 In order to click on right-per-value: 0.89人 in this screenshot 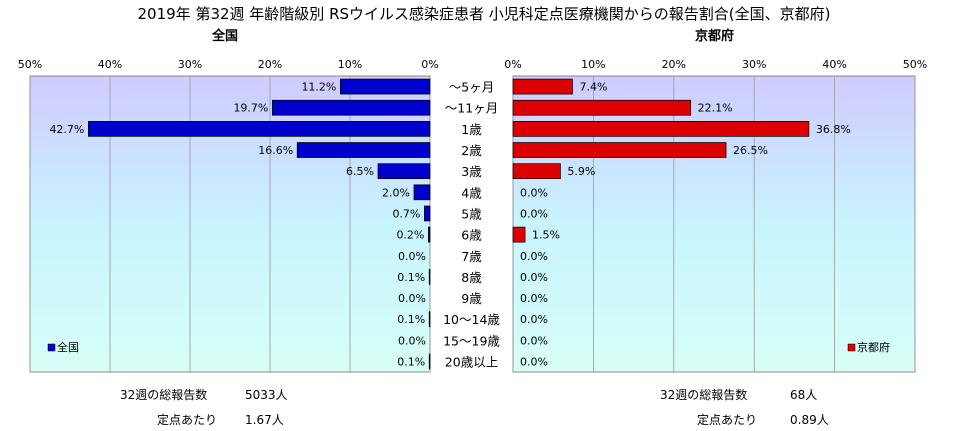, I will do `click(809, 420)`.